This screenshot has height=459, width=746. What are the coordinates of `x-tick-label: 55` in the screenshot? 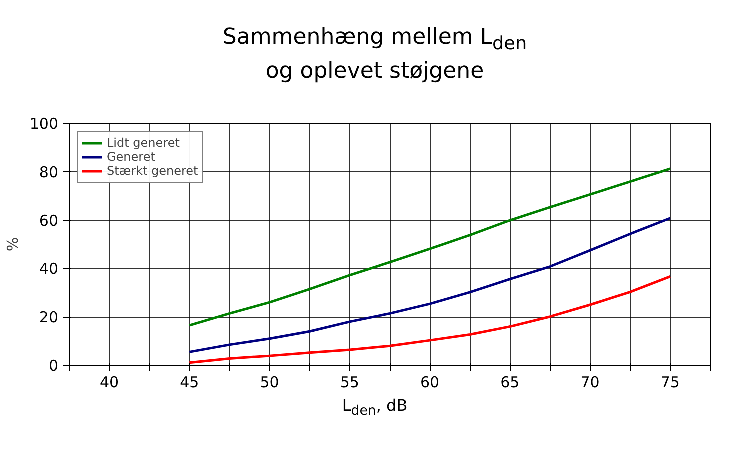 It's located at (350, 383).